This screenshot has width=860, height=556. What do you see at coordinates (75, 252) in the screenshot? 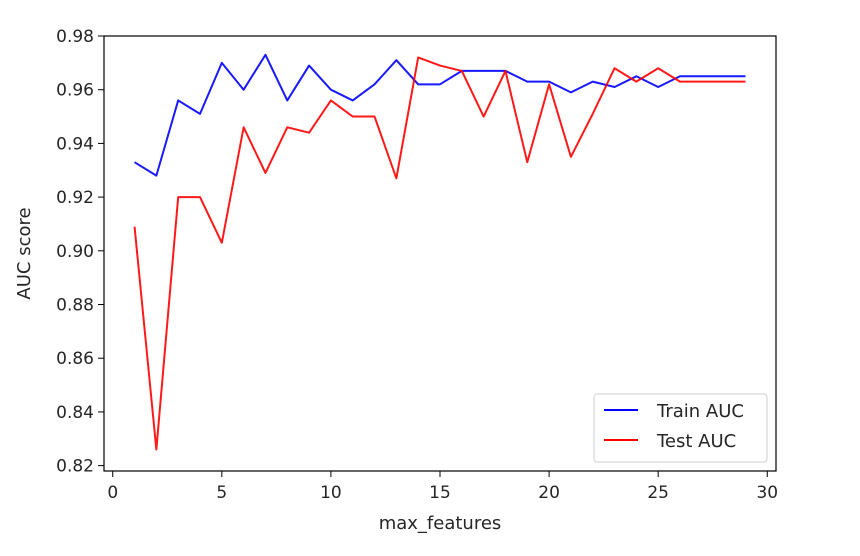
I see `y-tick-label: 0.90` at bounding box center [75, 252].